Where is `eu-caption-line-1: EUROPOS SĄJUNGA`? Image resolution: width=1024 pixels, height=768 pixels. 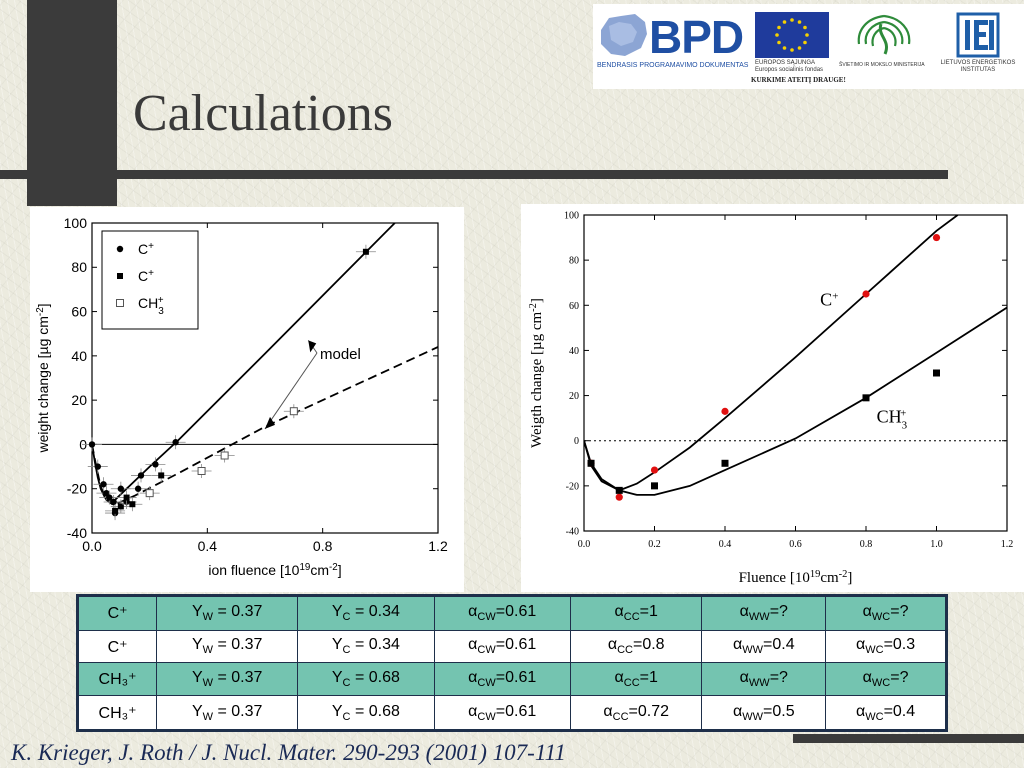
eu-caption-line-1: EUROPOS SĄJUNGA is located at coordinates (785, 63).